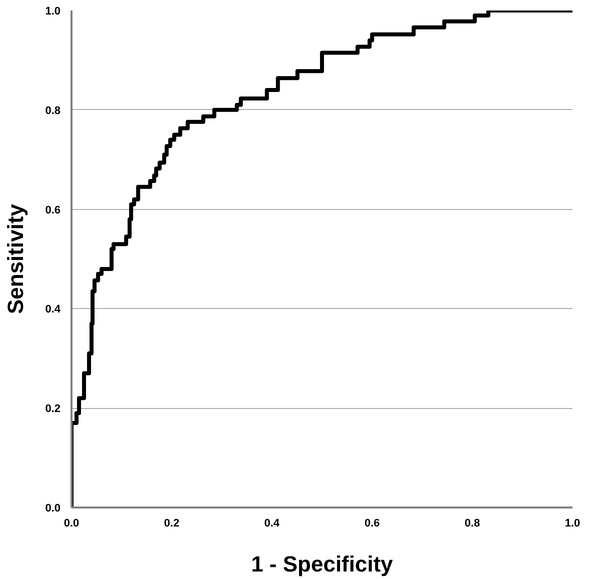  I want to click on x-tick-label: 0.4, so click(272, 524).